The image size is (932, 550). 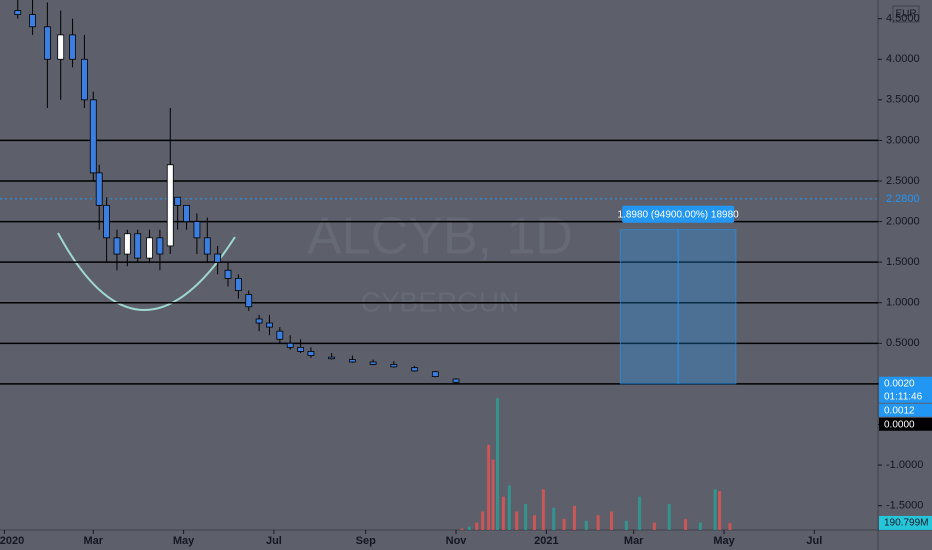 I want to click on measure-label-box, so click(x=678, y=214).